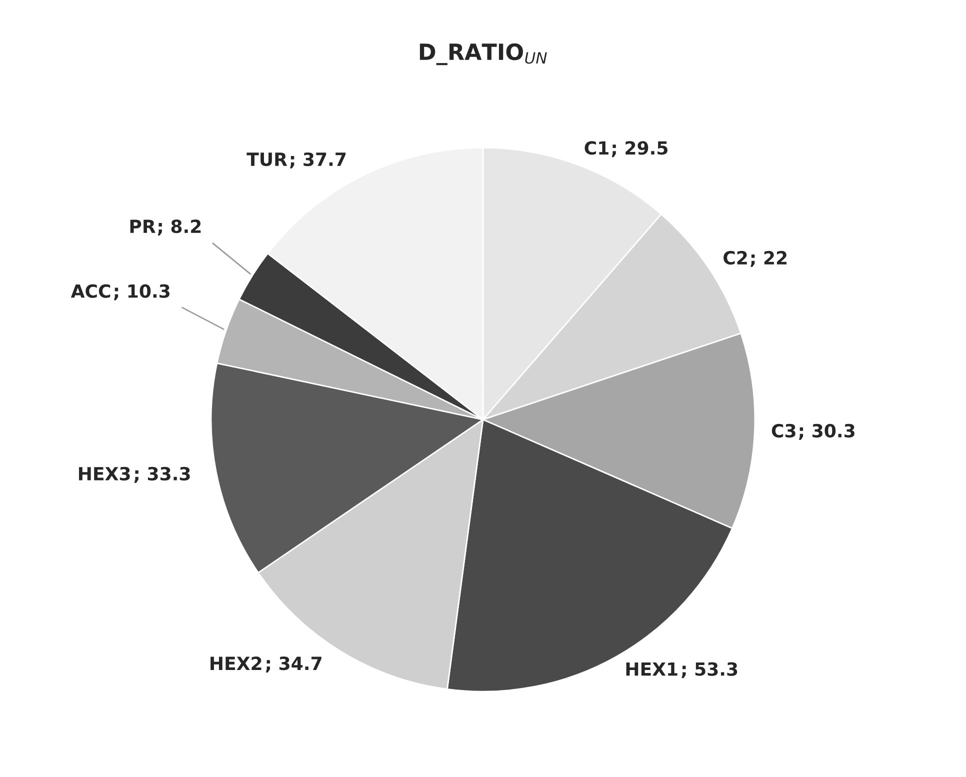  Describe the element at coordinates (90, 291) in the screenshot. I see `slice-label: ACC` at that location.